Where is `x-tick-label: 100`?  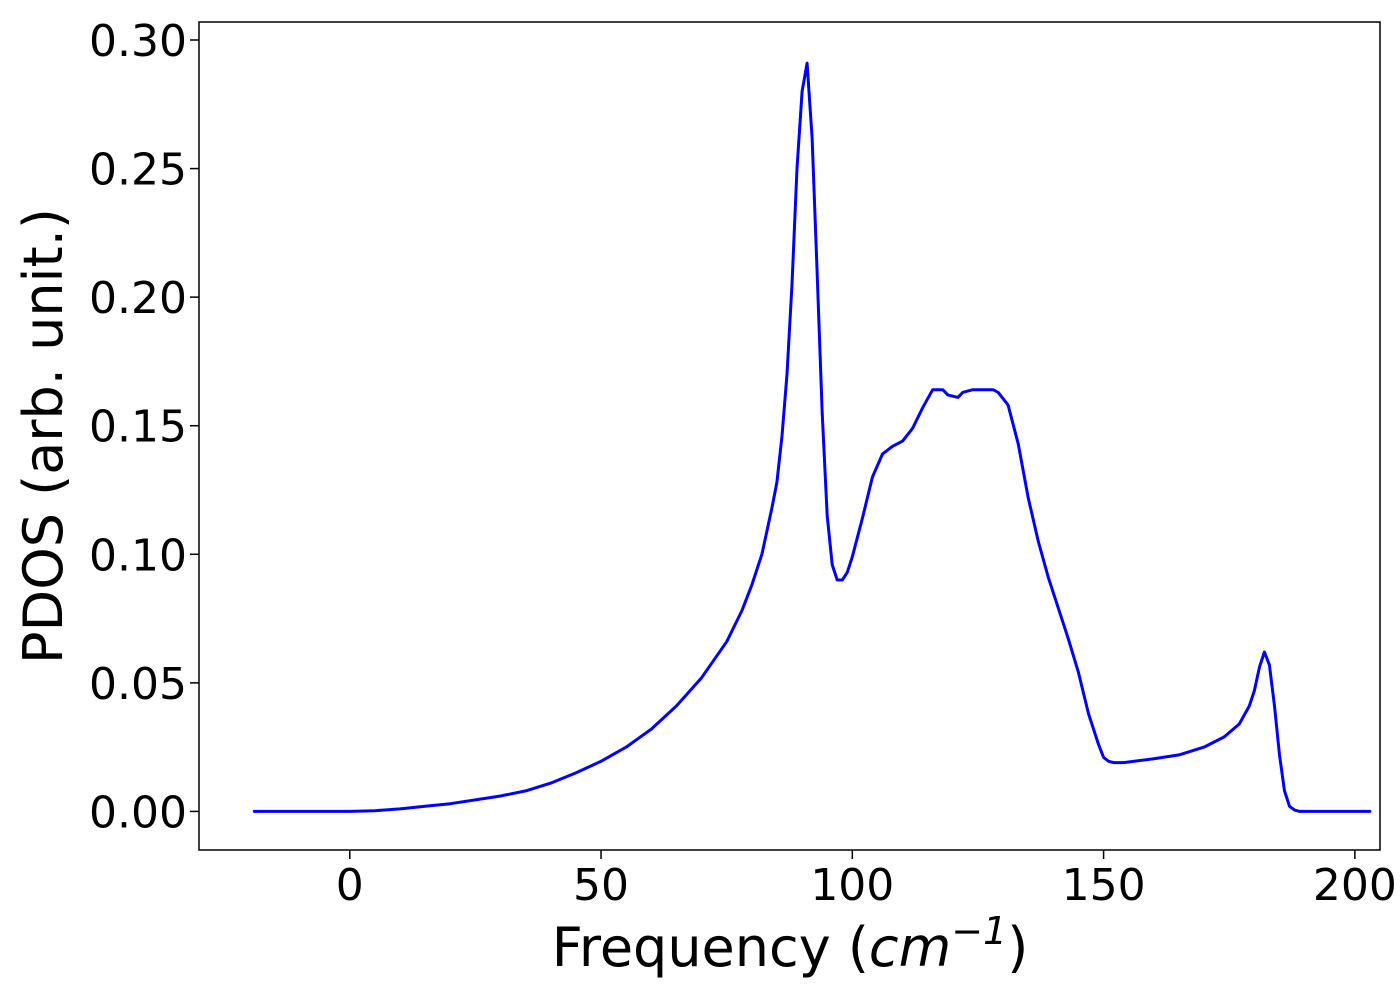 x-tick-label: 100 is located at coordinates (852, 885).